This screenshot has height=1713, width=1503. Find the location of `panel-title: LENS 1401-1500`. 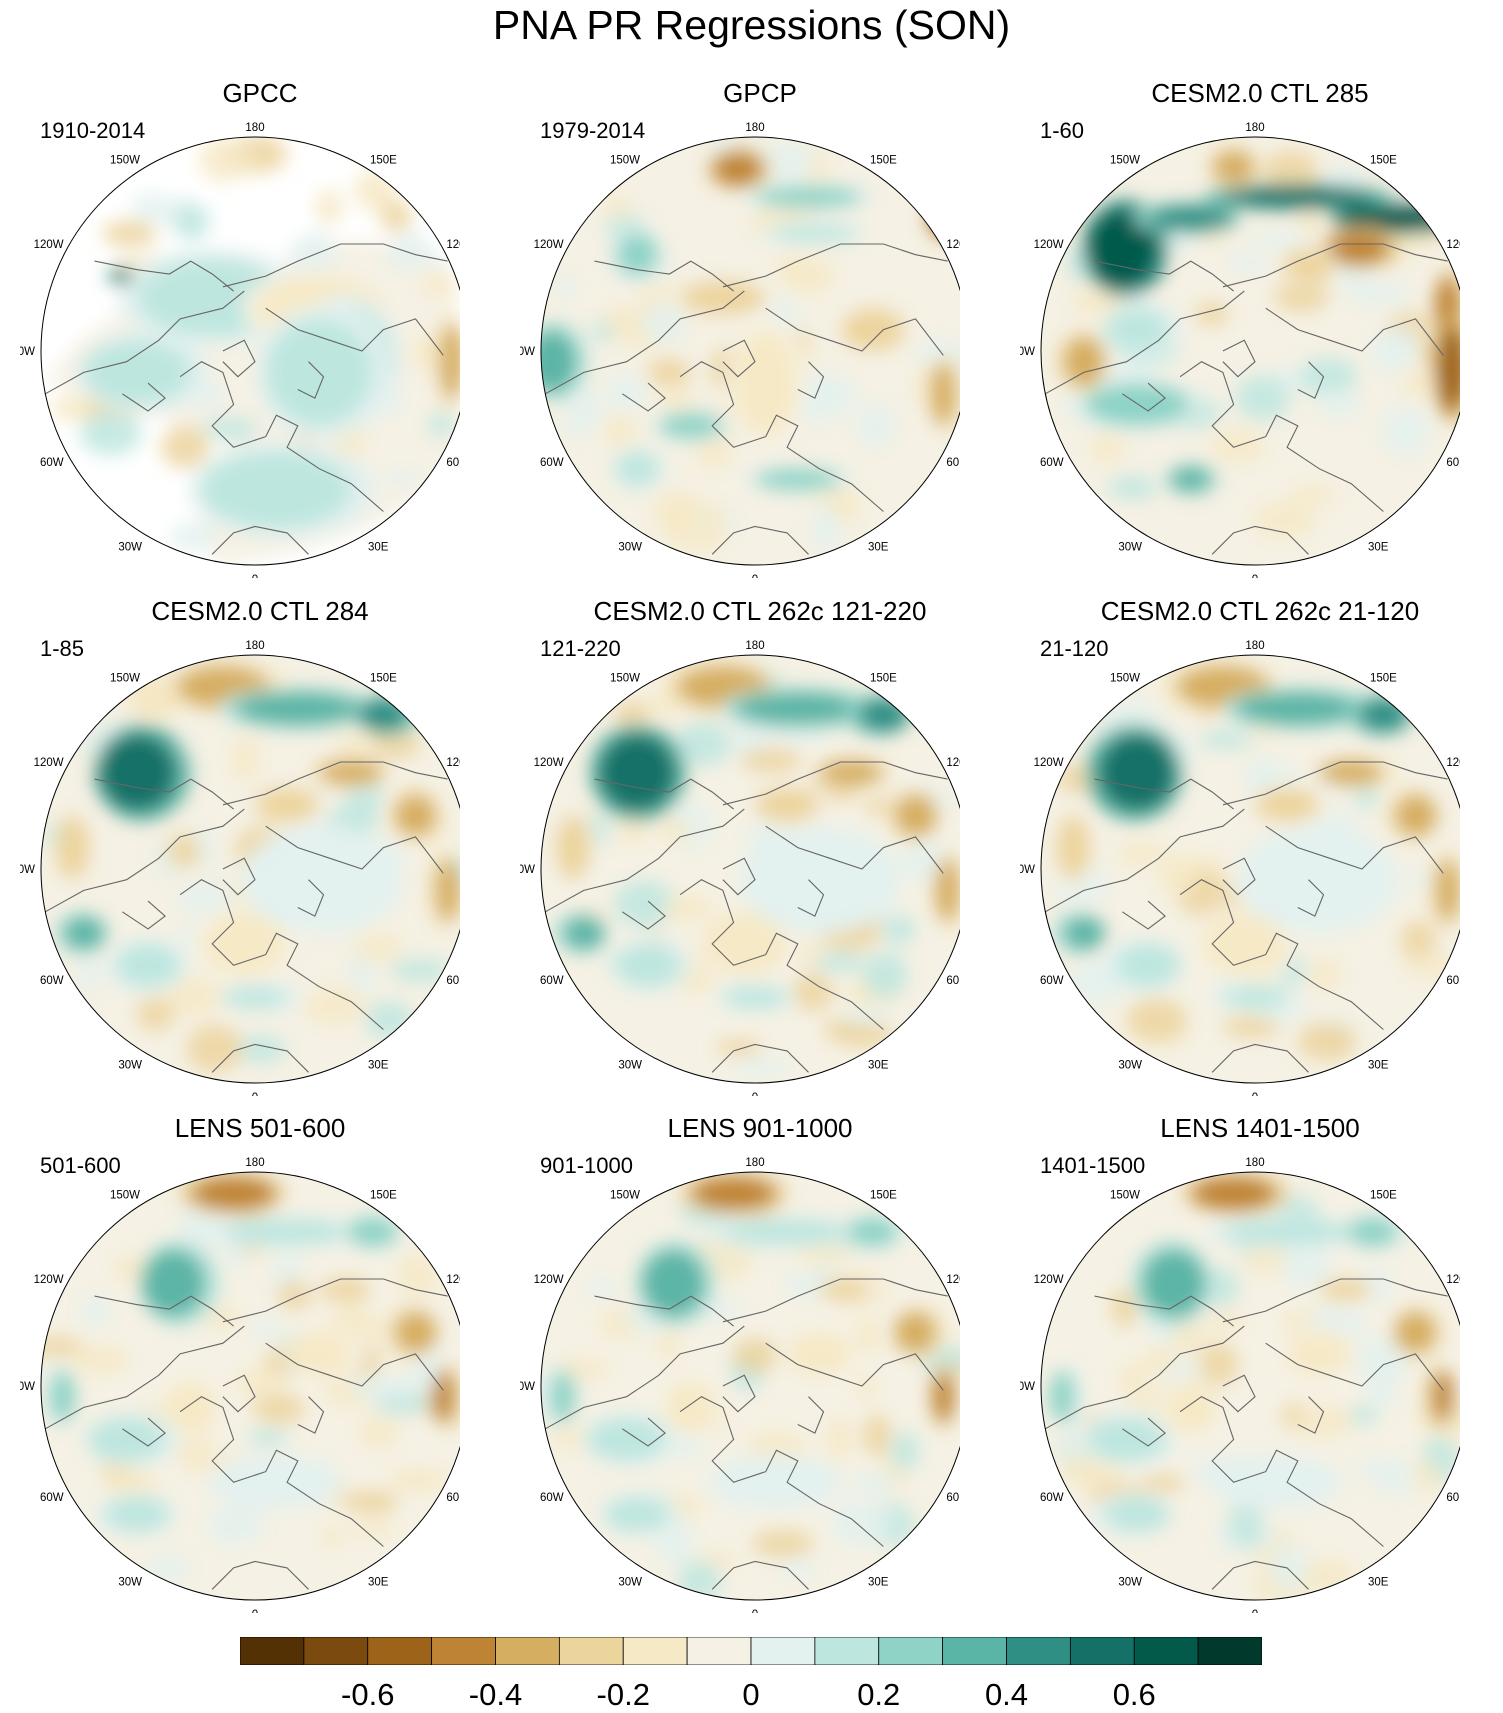

panel-title: LENS 1401-1500 is located at coordinates (1260, 1128).